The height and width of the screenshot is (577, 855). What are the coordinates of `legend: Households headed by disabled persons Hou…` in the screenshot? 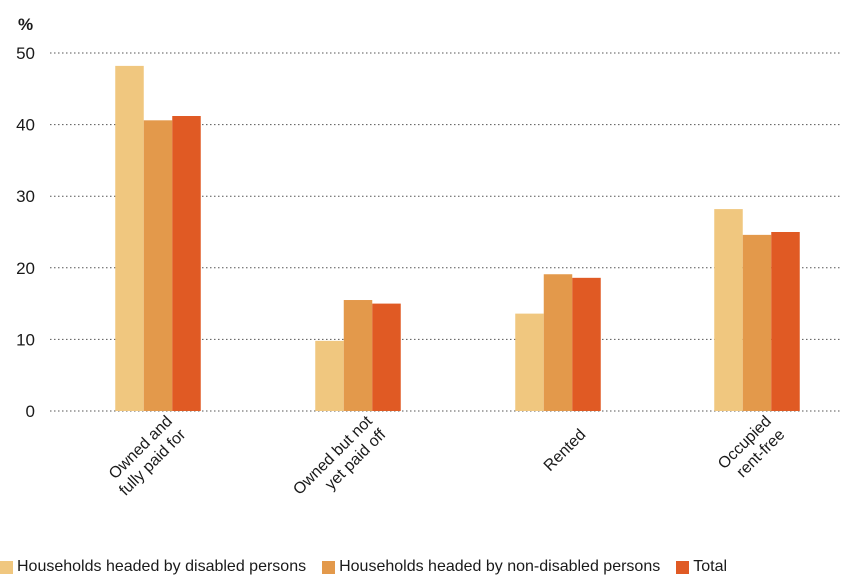 It's located at (427, 567).